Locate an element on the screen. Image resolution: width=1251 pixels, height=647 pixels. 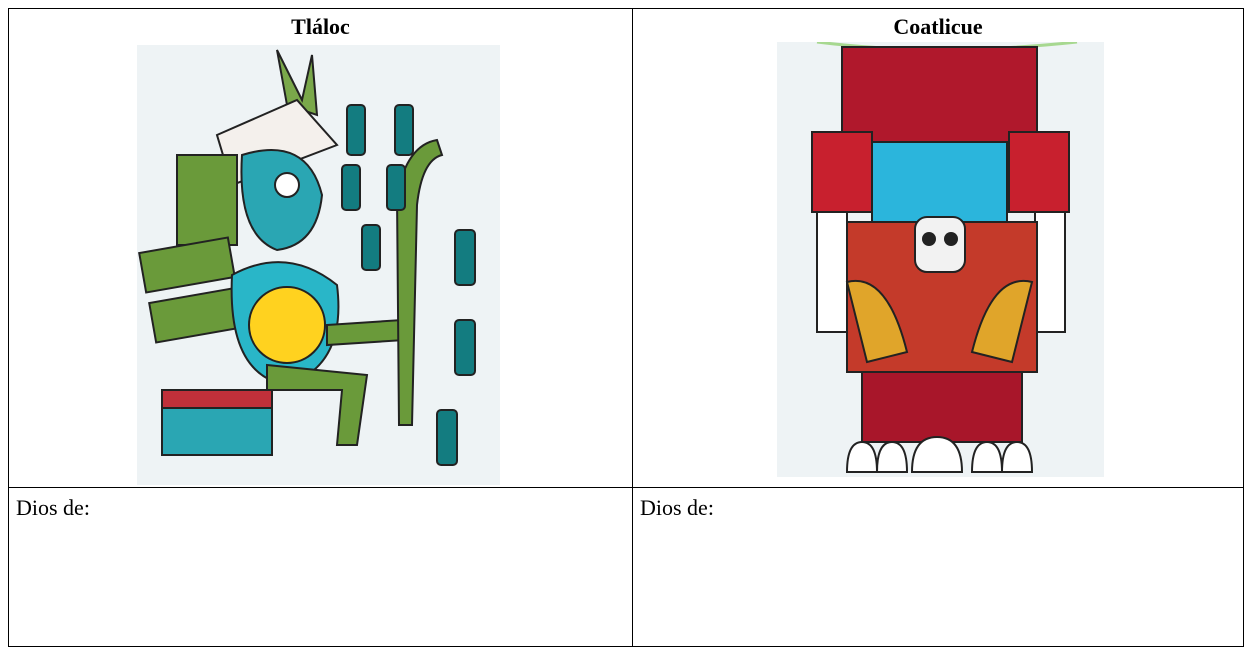
cell-title: Tláloc is located at coordinates (320, 26).